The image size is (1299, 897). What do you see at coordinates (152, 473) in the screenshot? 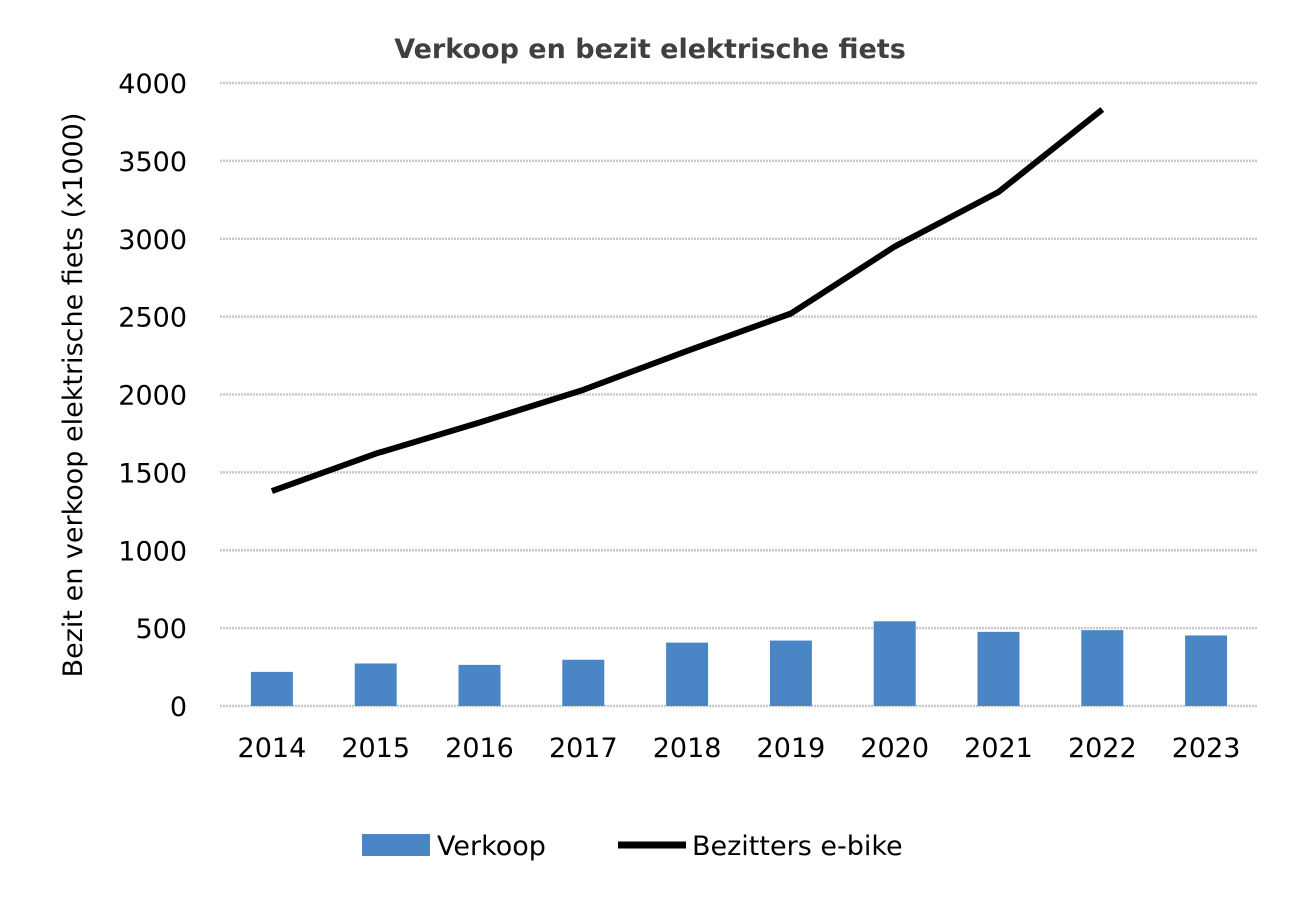
I see `y-tick-label: 1500` at bounding box center [152, 473].